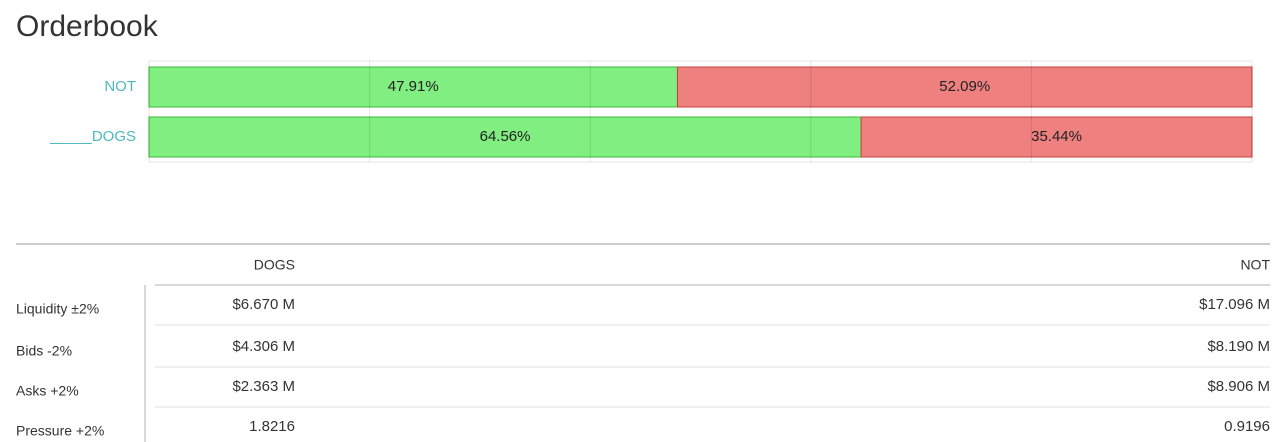 The height and width of the screenshot is (442, 1280). Describe the element at coordinates (57, 309) in the screenshot. I see `row-label: Liquidity ±2%` at that location.